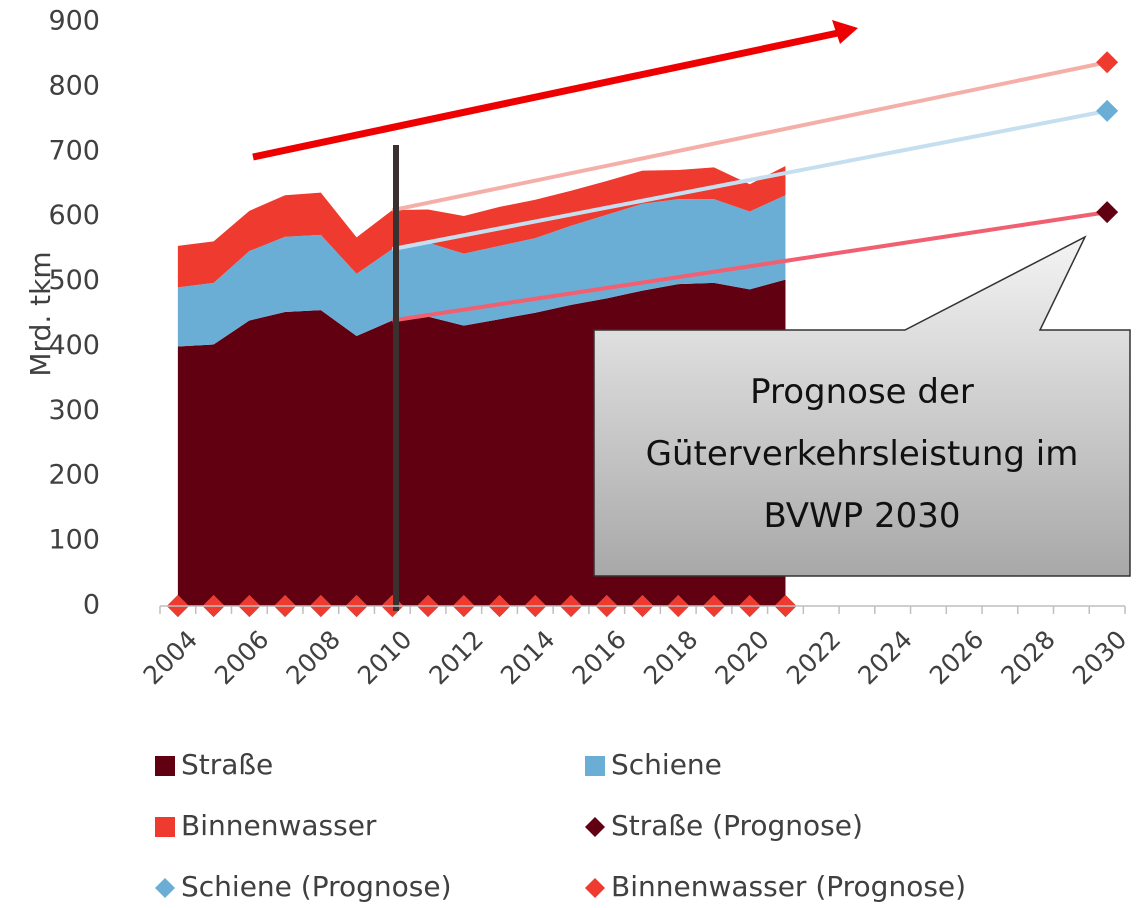 This screenshot has height=908, width=1140. Describe the element at coordinates (741, 657) in the screenshot. I see `x-tick-label: 2020` at that location.